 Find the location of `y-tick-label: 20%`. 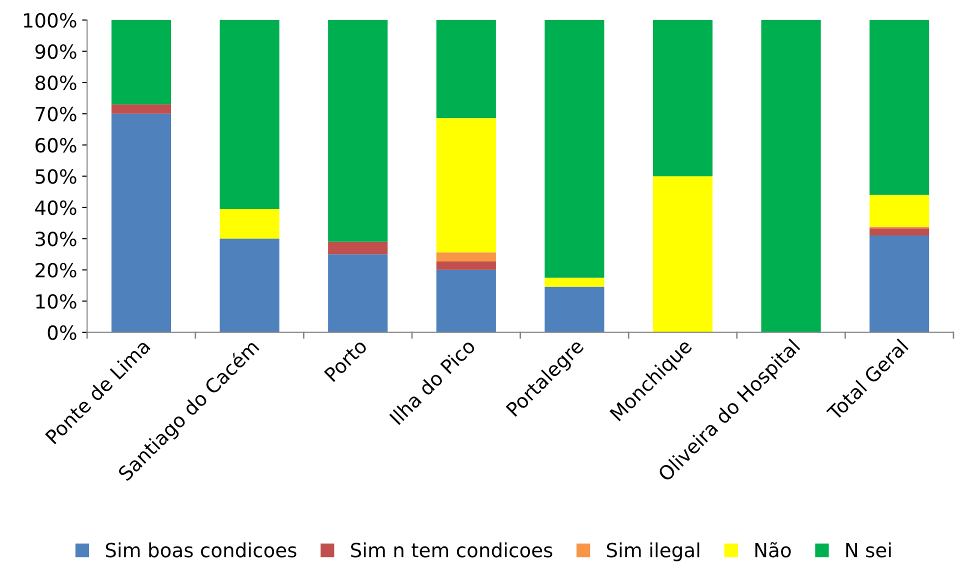

y-tick-label: 20% is located at coordinates (56, 270).